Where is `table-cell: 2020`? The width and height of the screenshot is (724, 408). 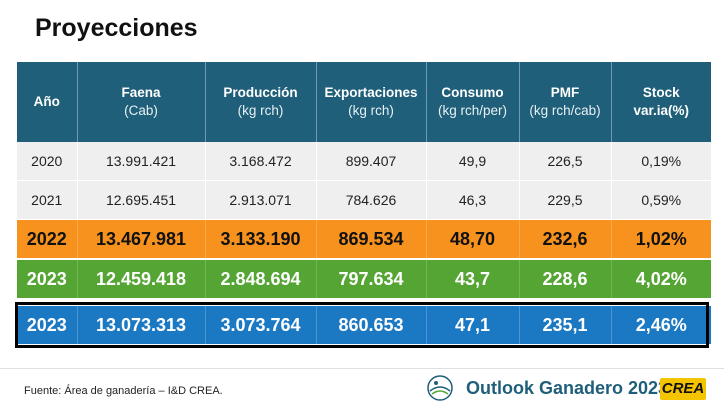
table-cell: 2020 is located at coordinates (47, 161).